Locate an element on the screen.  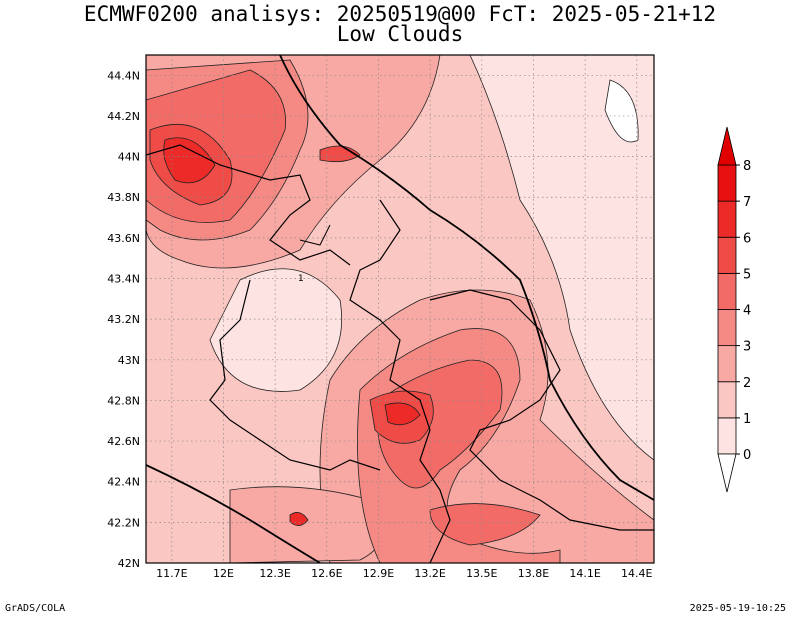
west-coastline is located at coordinates (233, 513).